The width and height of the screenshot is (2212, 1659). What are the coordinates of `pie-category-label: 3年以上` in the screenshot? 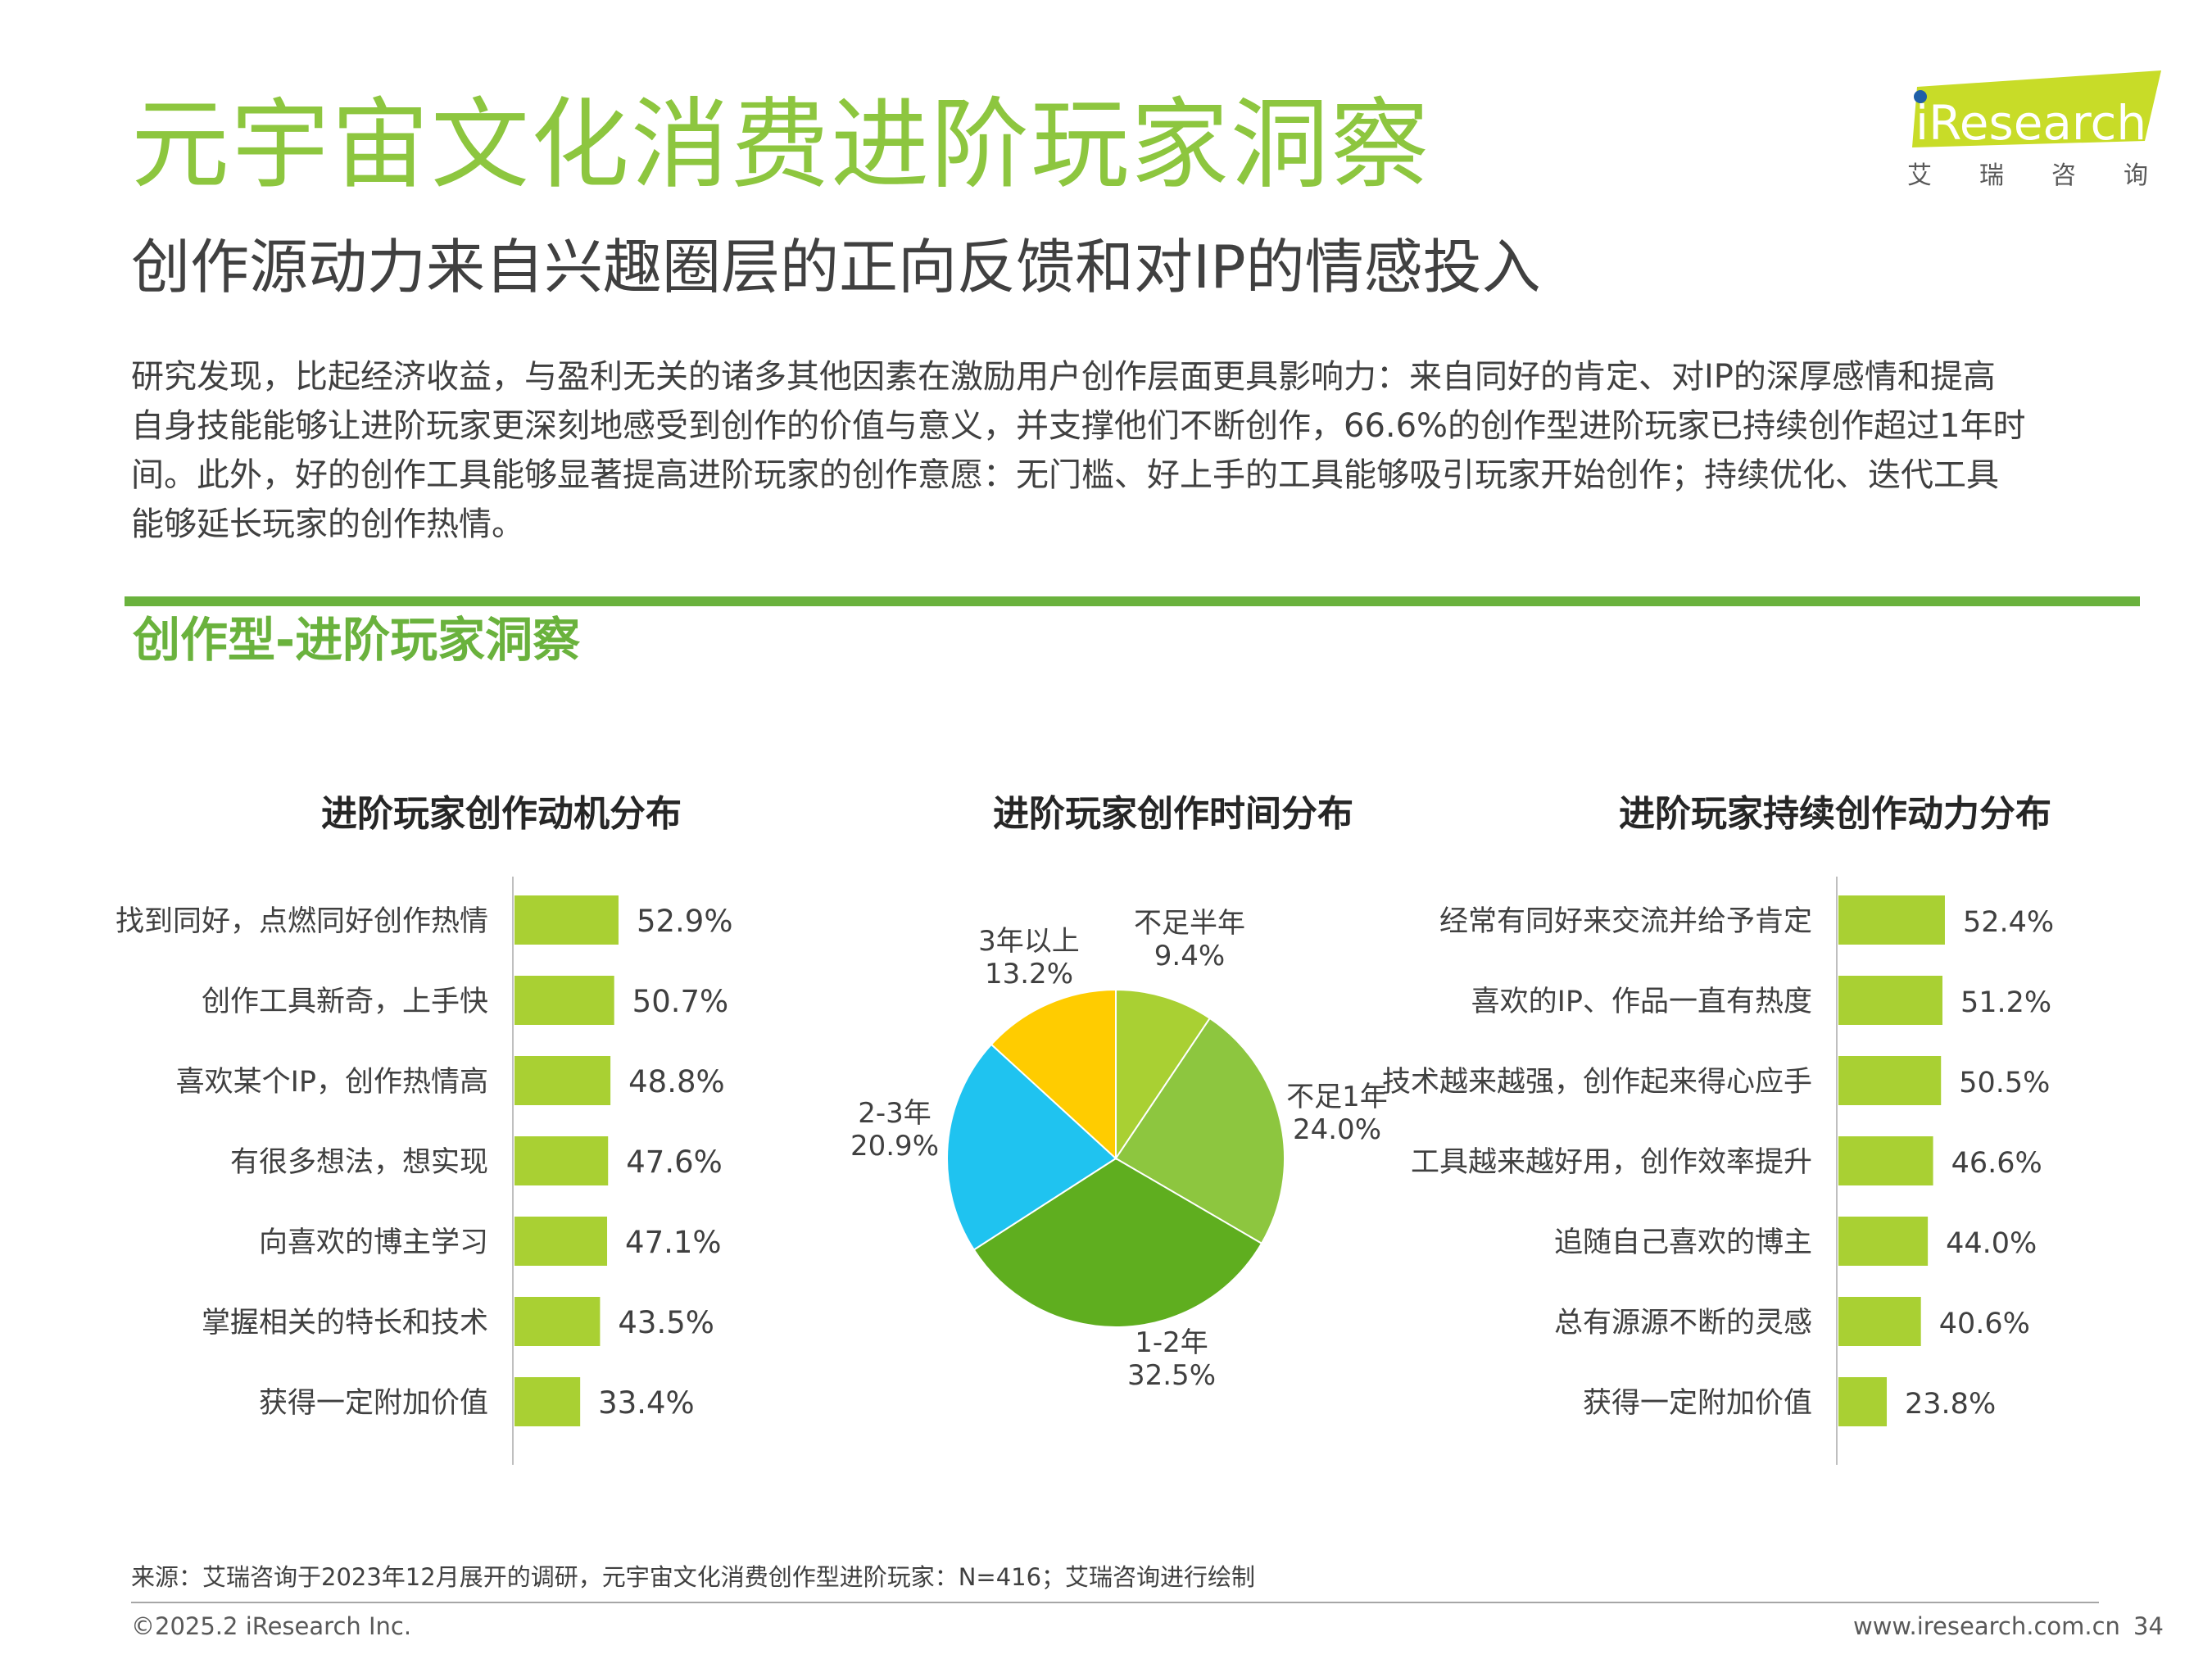 It's located at (1029, 941).